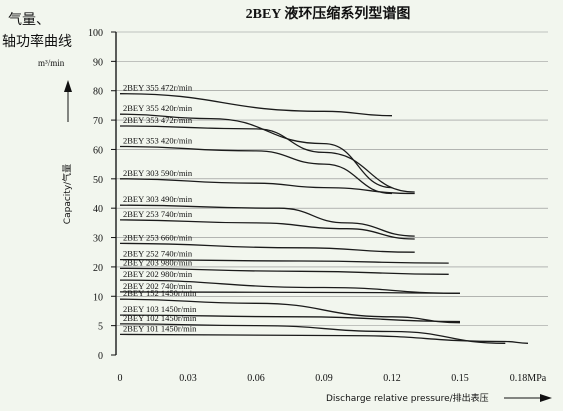 The width and height of the screenshot is (563, 411). I want to click on x-tick-label: 0.15, so click(460, 378).